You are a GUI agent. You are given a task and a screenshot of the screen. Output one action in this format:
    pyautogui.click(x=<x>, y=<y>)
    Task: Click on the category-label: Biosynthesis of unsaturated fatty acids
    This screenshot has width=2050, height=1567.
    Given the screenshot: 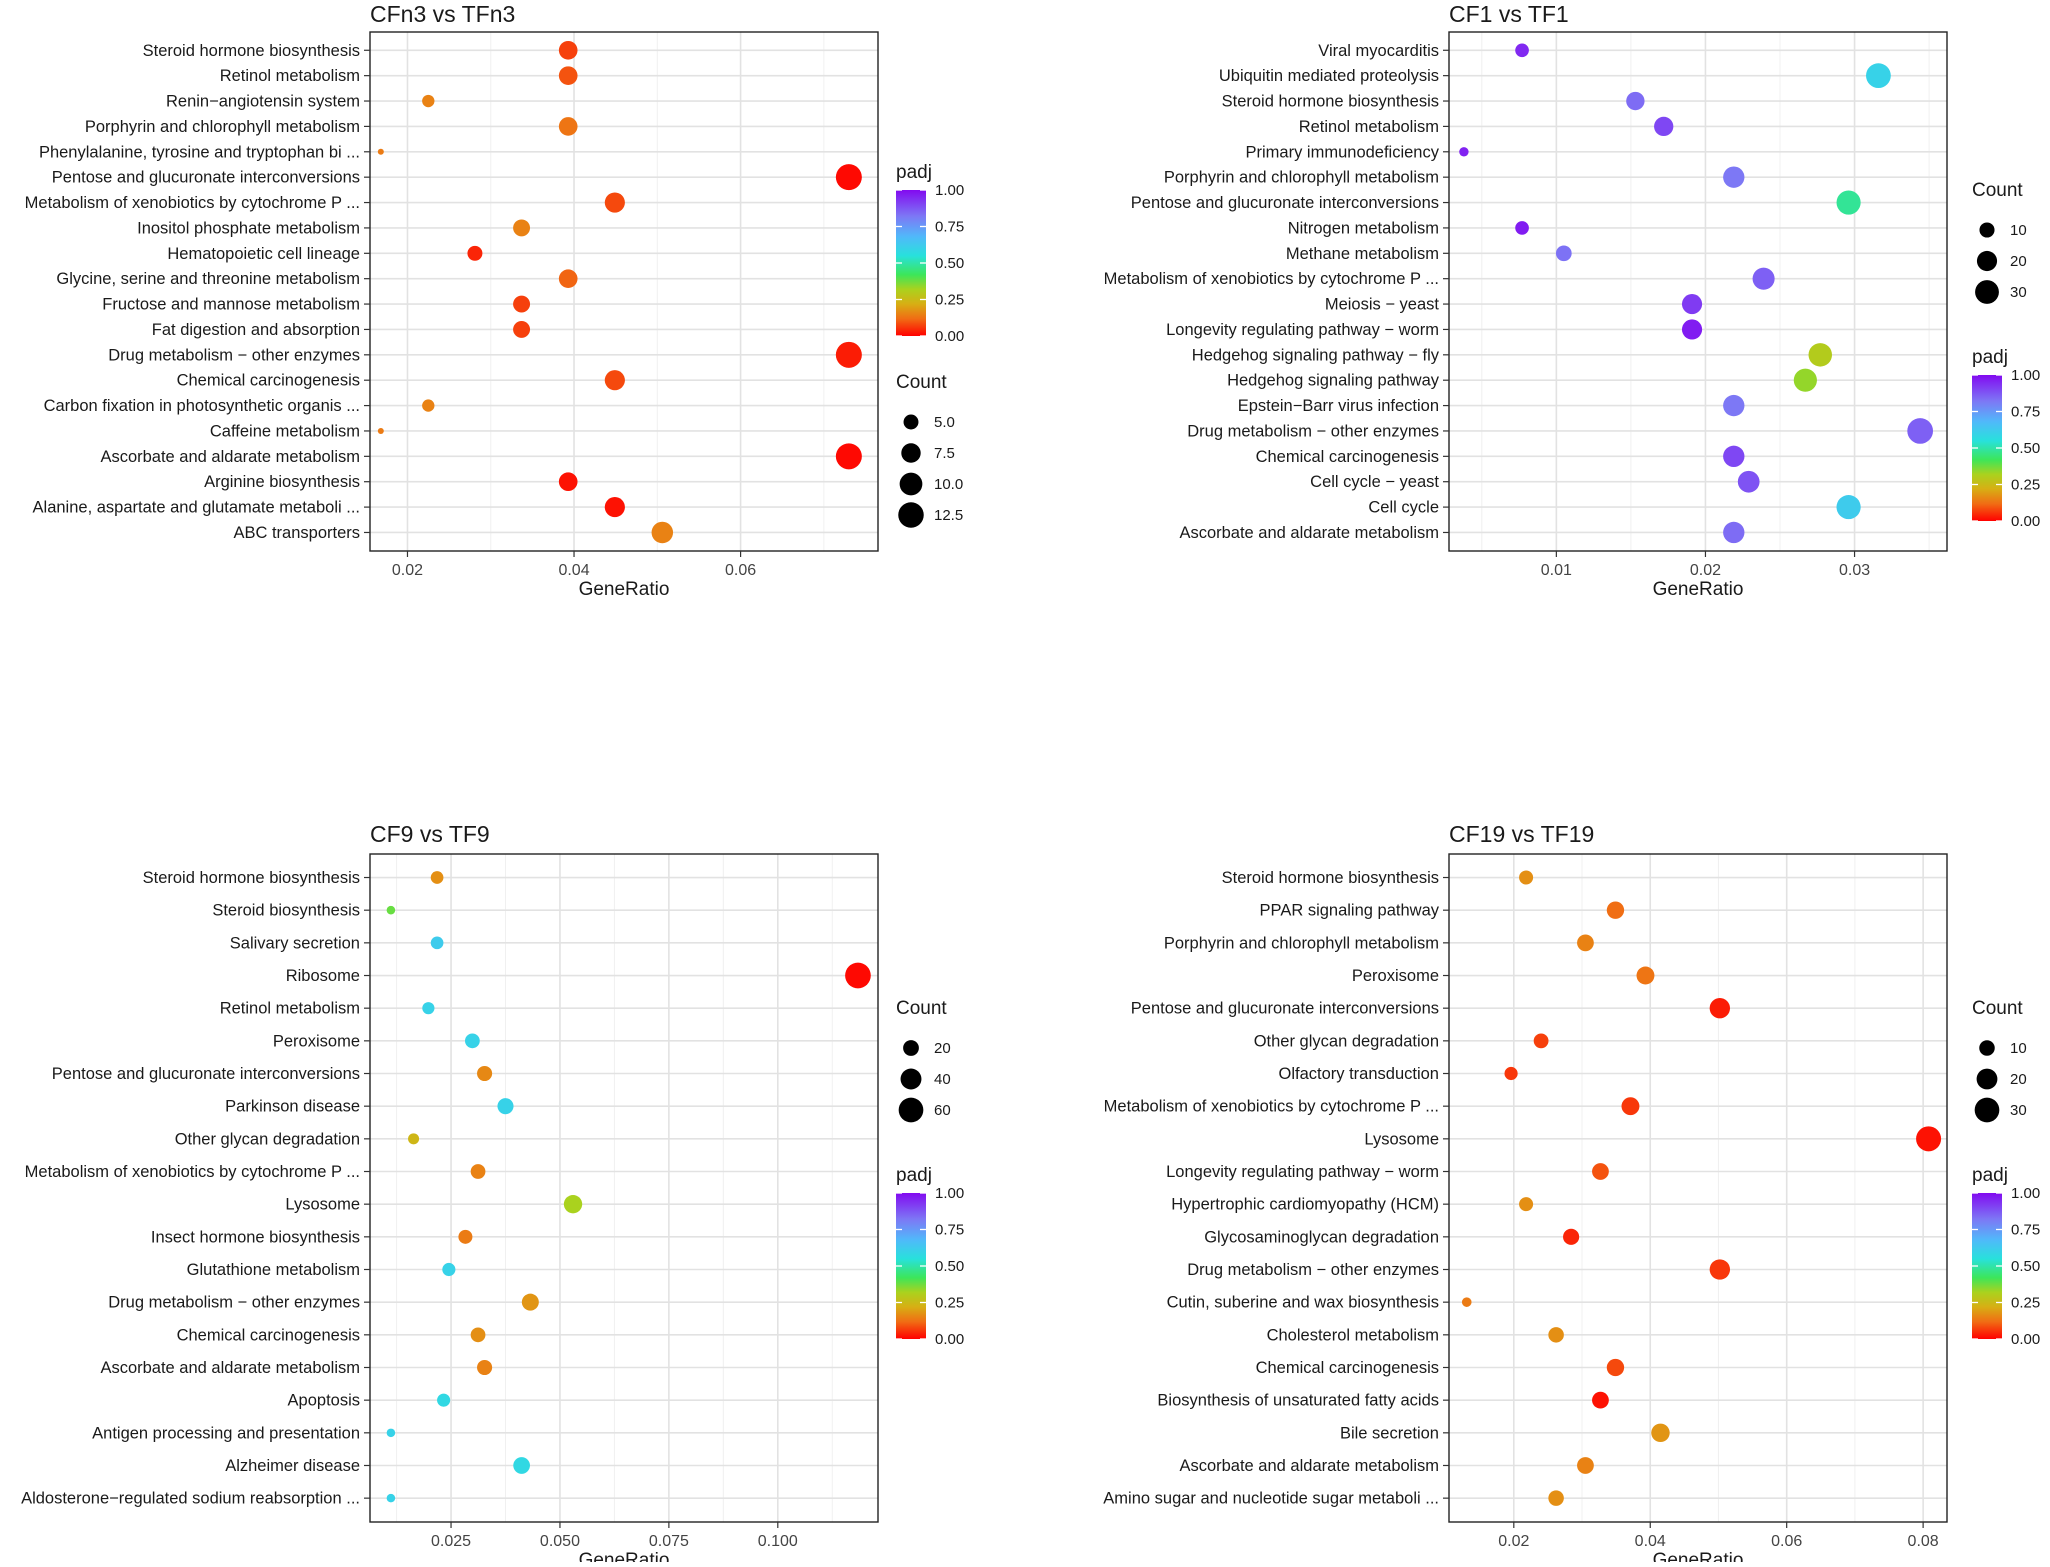 What is the action you would take?
    pyautogui.click(x=1298, y=1401)
    